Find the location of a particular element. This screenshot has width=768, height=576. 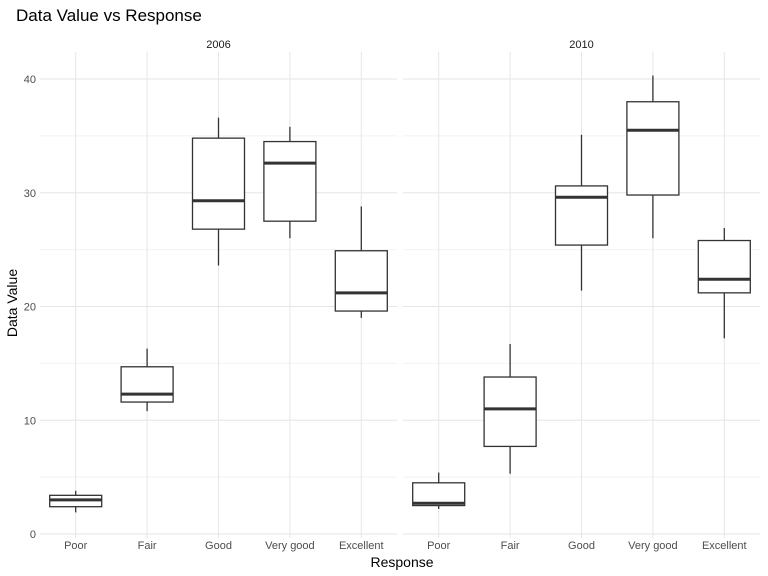

x-axis-title: Response is located at coordinates (401, 562).